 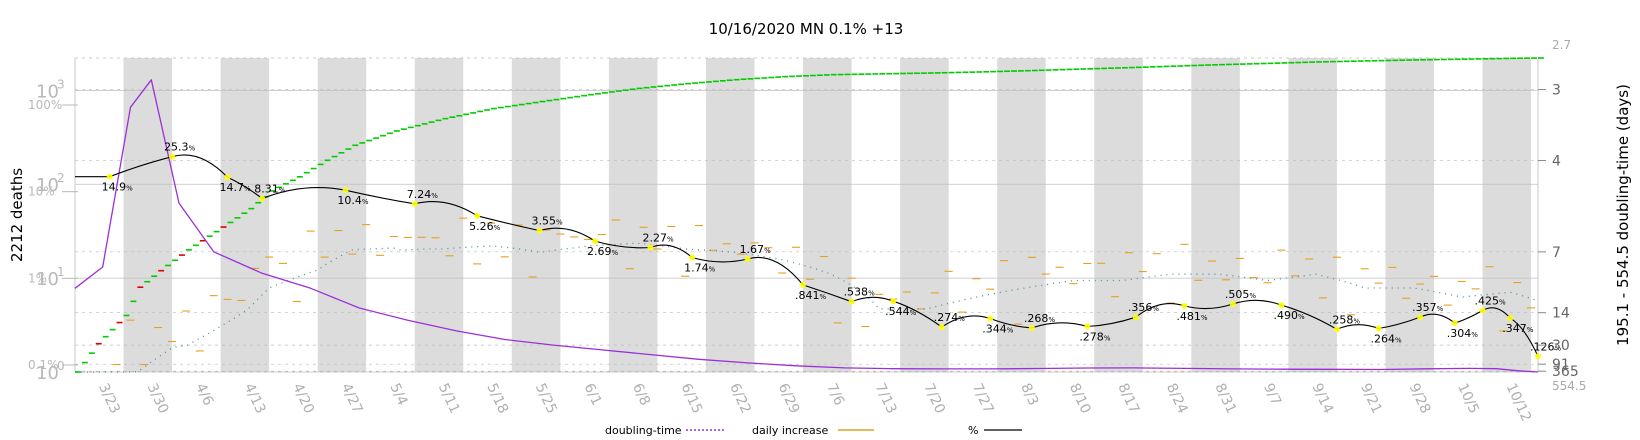 I want to click on pct-tick-label: 10%, so click(x=41, y=192).